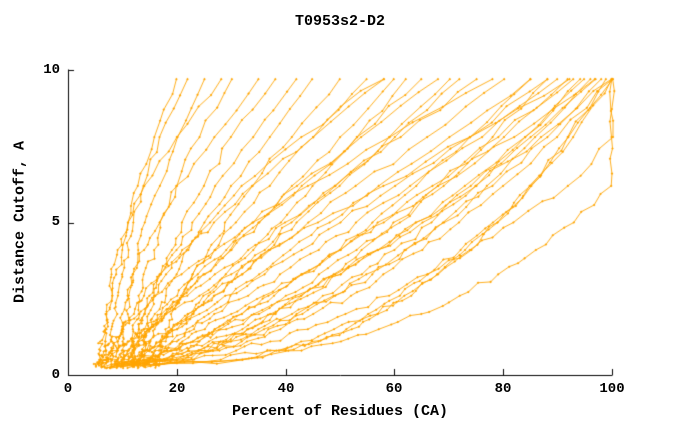 This screenshot has width=680, height=440. Describe the element at coordinates (339, 21) in the screenshot. I see `chart-title: T0953s2-D2` at that location.